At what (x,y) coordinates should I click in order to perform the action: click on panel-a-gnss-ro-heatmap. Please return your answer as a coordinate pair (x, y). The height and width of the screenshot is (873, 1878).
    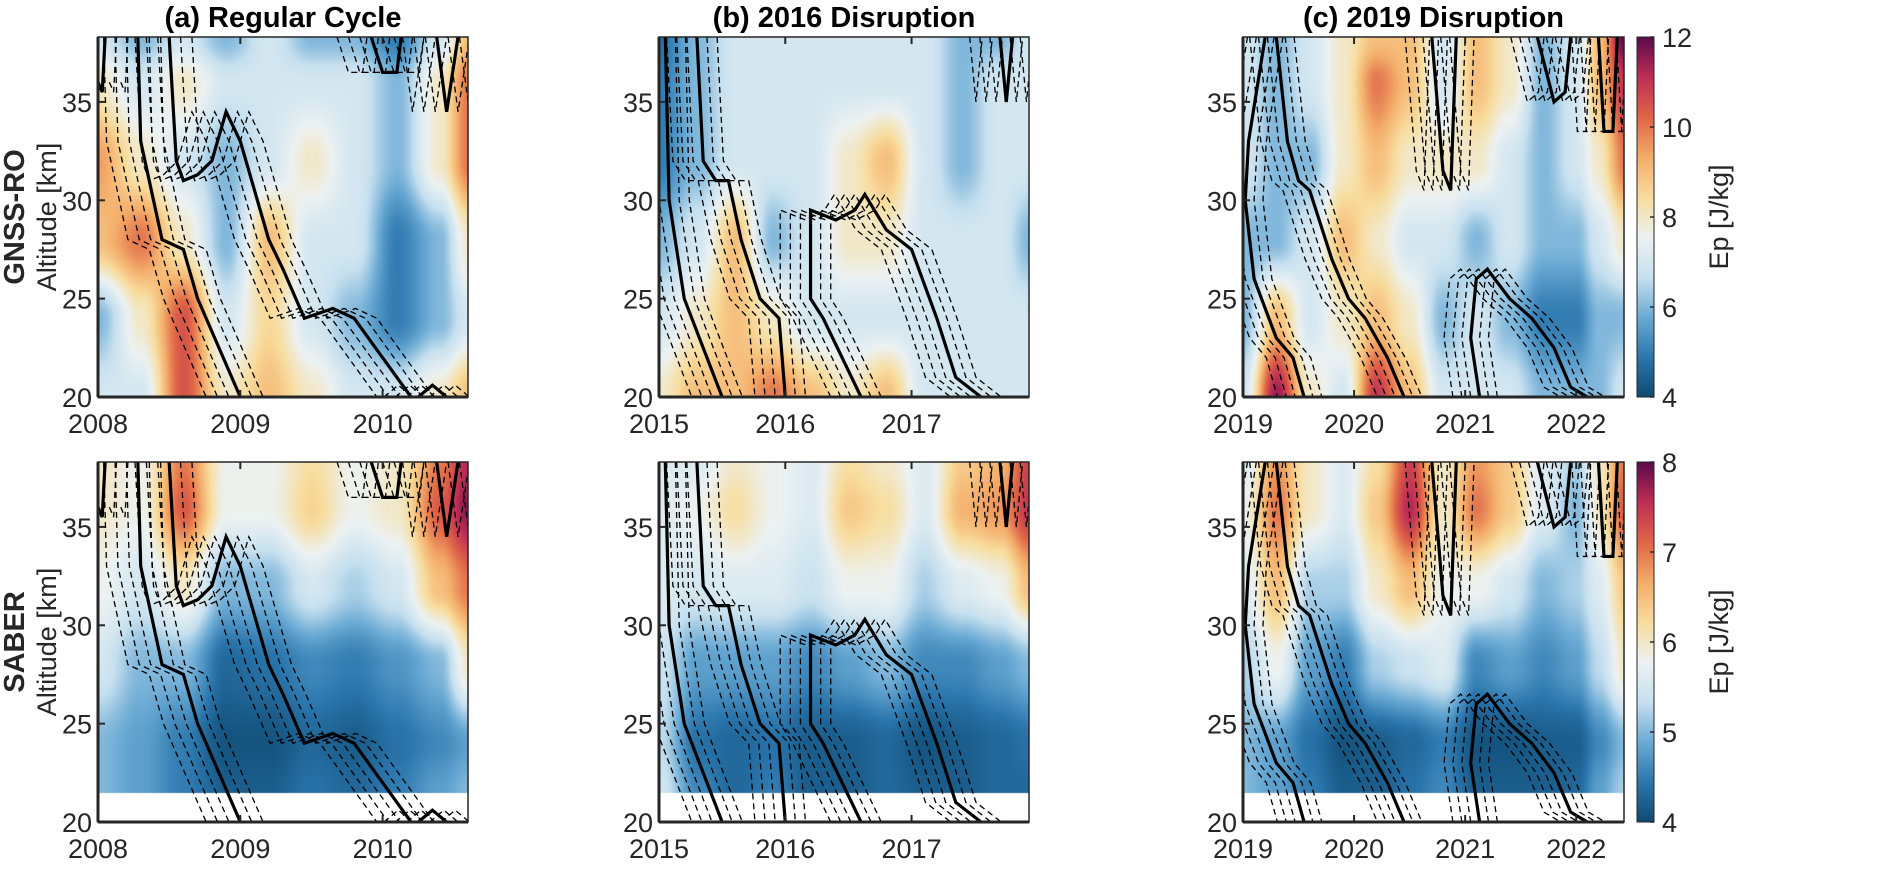
    Looking at the image, I should click on (283, 217).